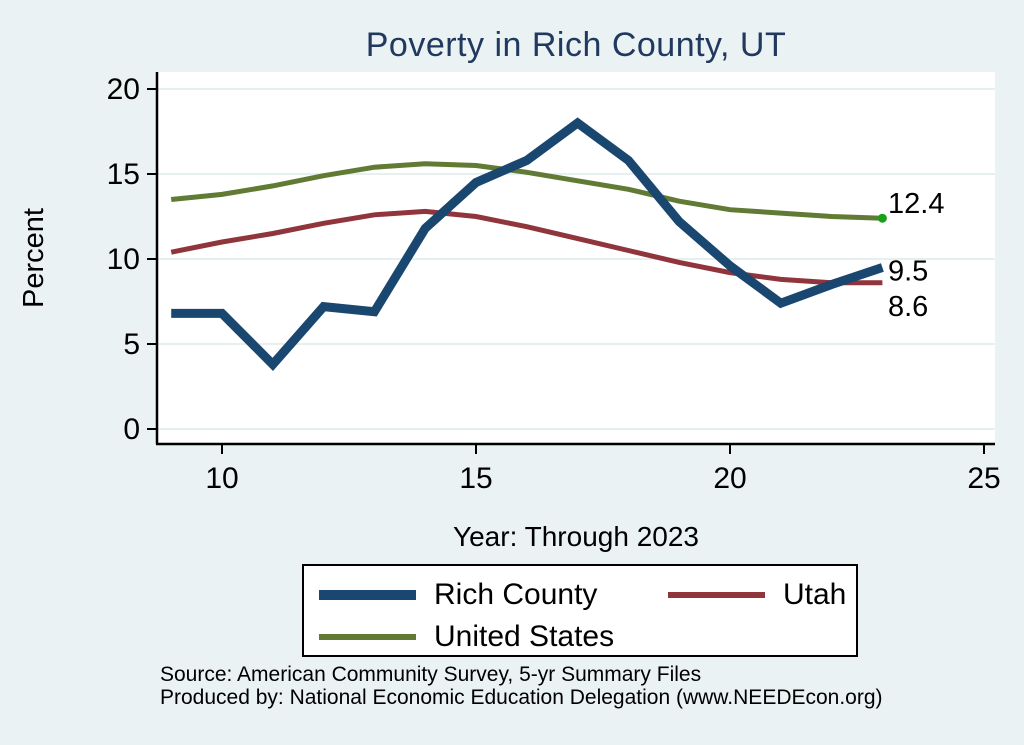  What do you see at coordinates (475, 478) in the screenshot?
I see `x-tick-label-15: 15` at bounding box center [475, 478].